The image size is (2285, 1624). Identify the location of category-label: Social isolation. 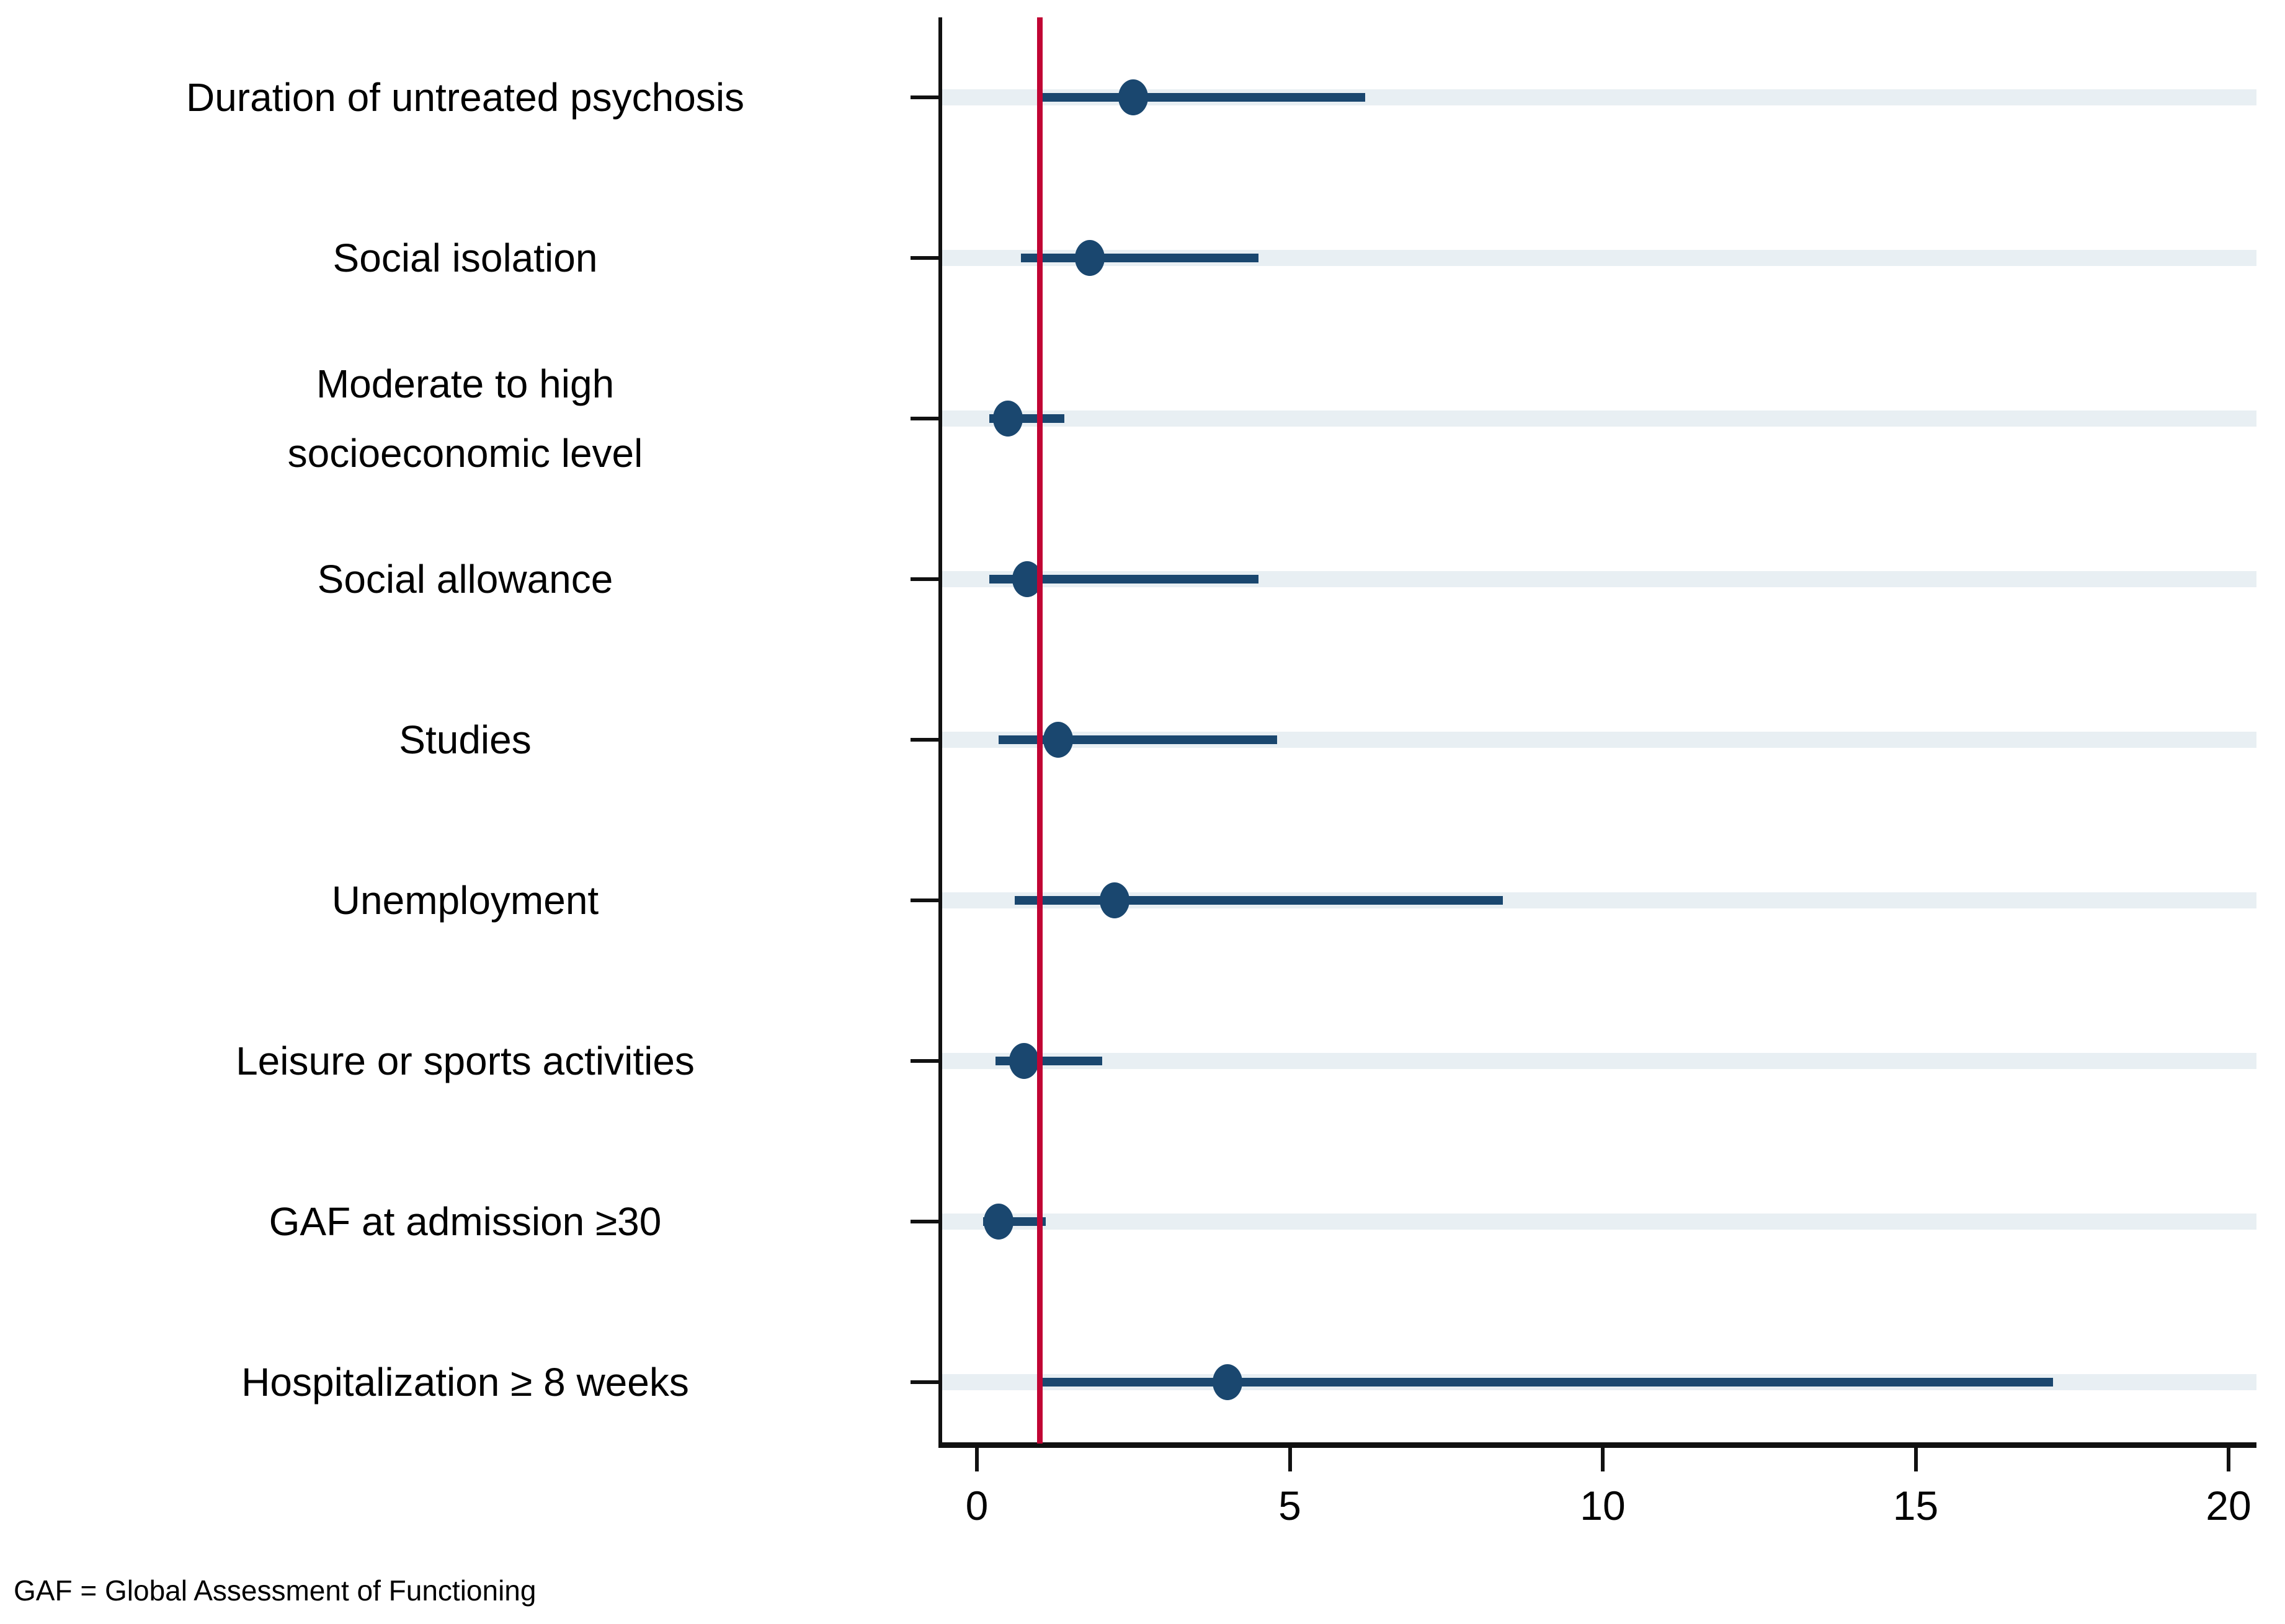
(465, 258).